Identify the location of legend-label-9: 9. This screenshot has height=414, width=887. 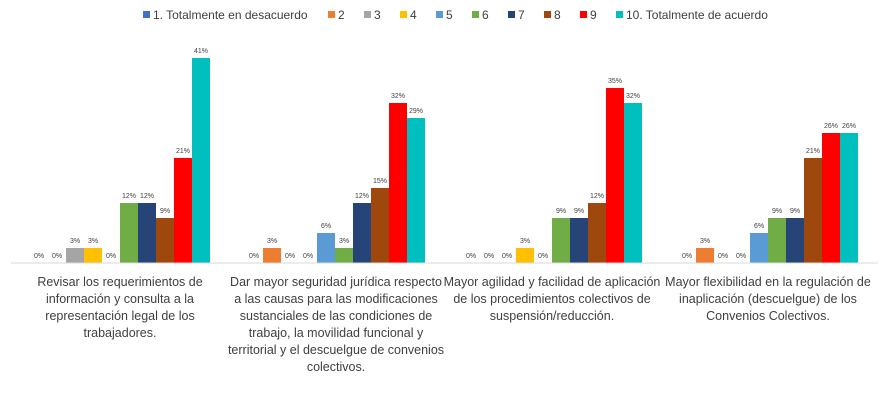
(593, 15).